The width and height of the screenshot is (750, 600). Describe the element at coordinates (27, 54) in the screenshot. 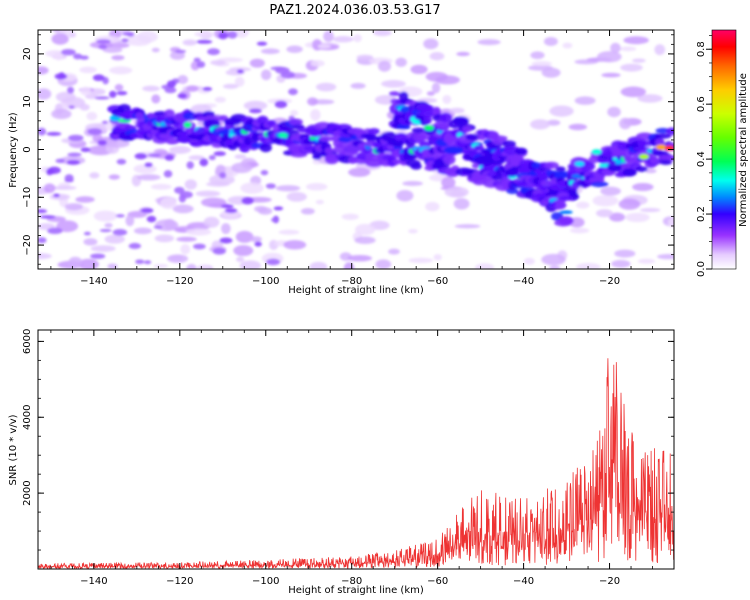

I see `y-tick-label: 20` at that location.